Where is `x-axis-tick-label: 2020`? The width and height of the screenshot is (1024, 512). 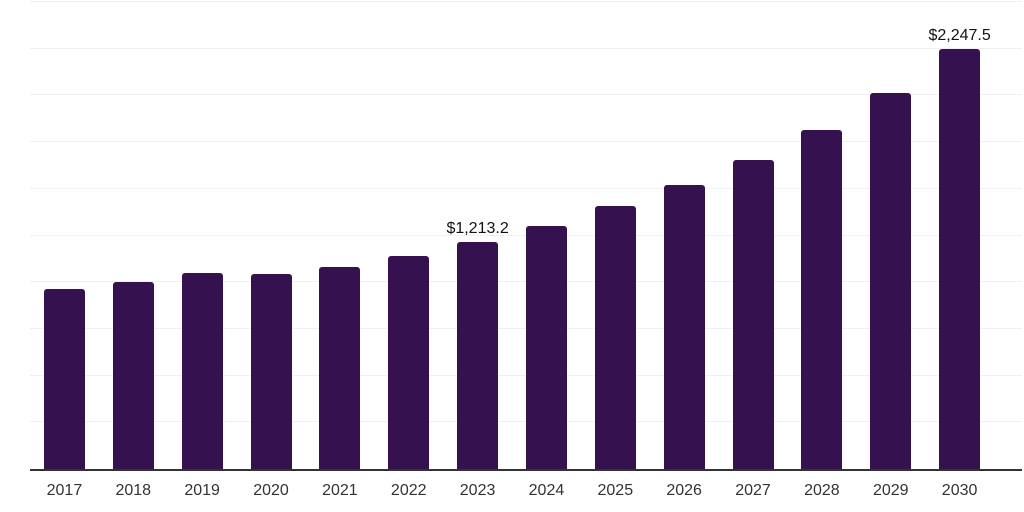 x-axis-tick-label: 2020 is located at coordinates (271, 490).